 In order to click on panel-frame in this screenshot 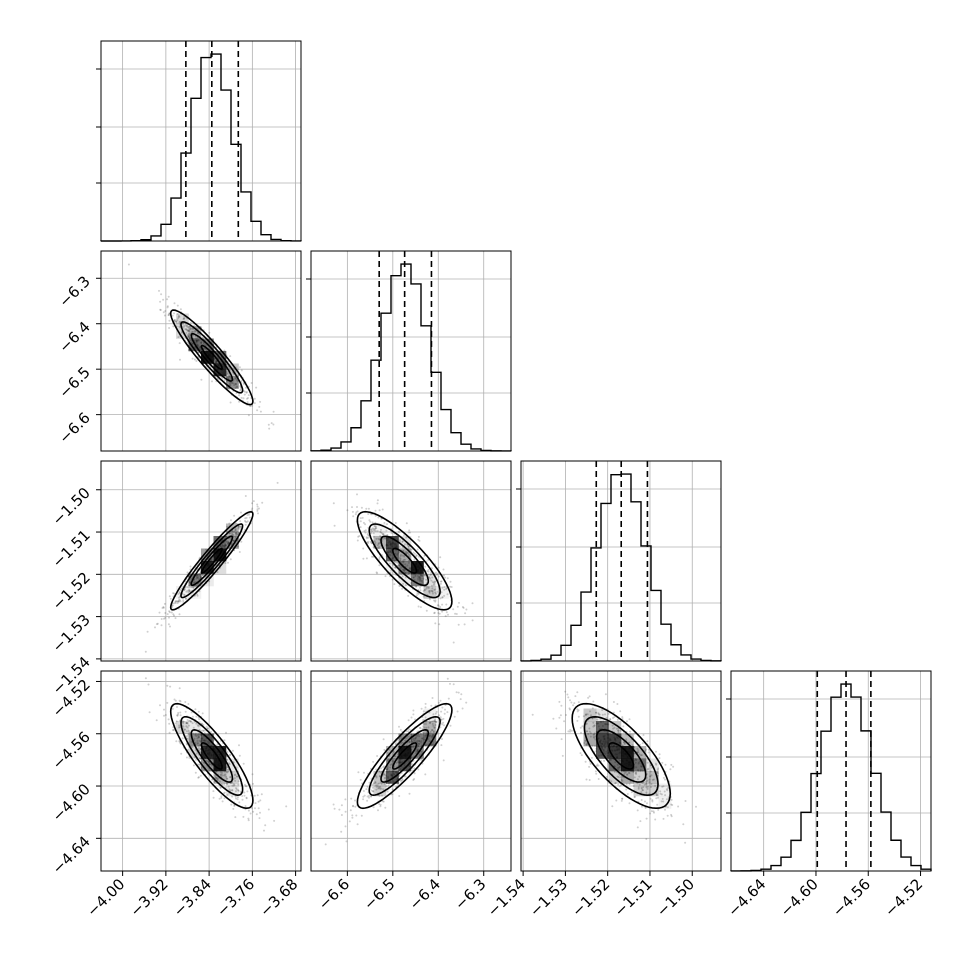, I will do `click(831, 771)`.